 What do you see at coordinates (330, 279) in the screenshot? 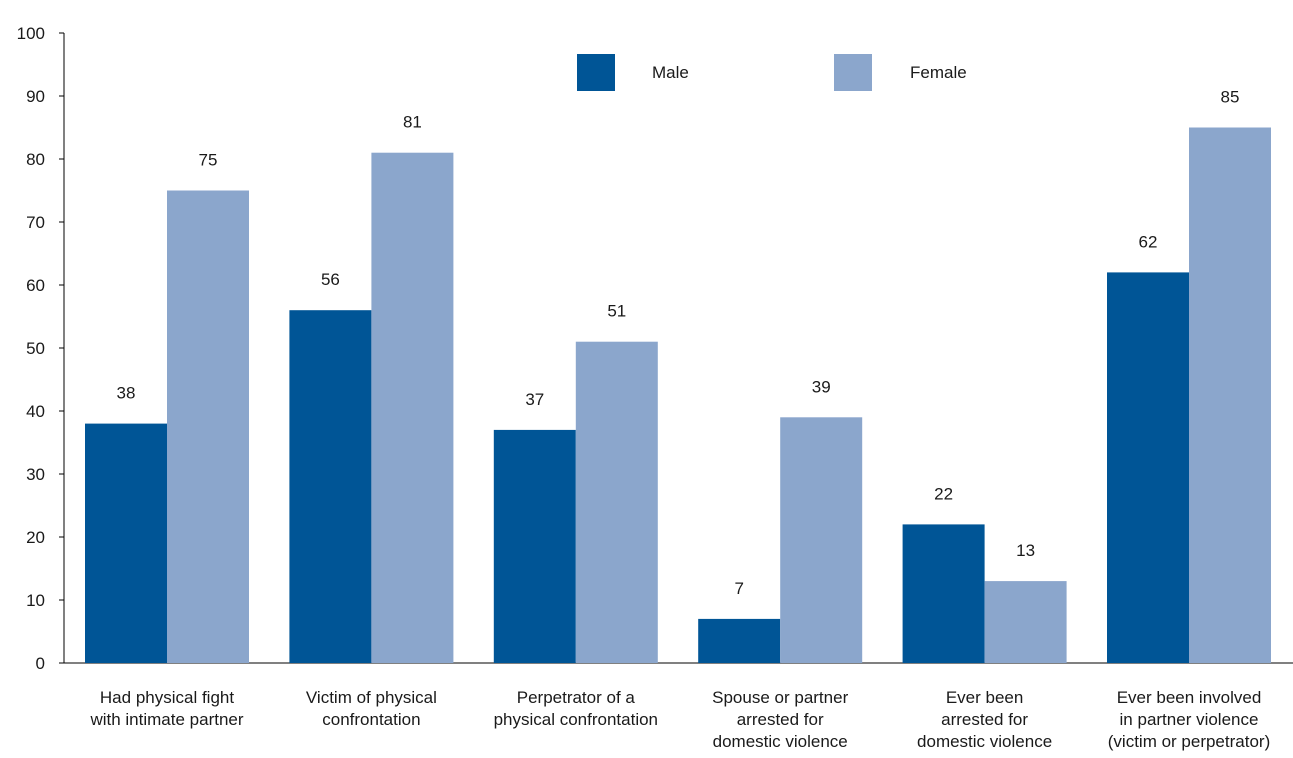
I see `data-label-male-1: 56` at bounding box center [330, 279].